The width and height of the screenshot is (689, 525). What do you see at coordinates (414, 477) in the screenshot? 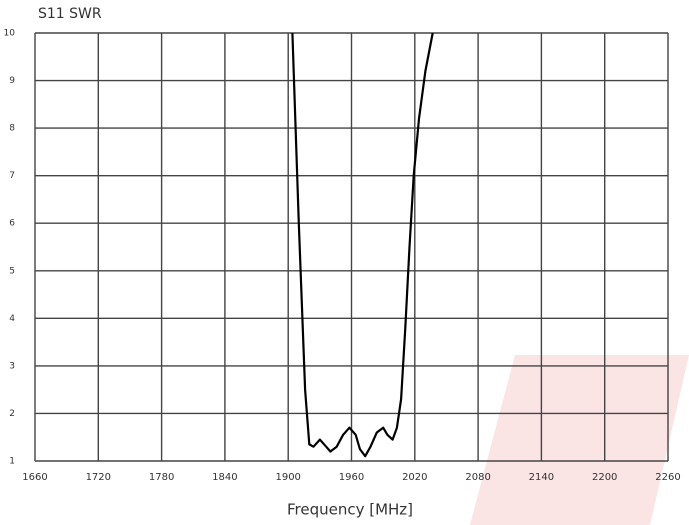
I see `x-tick-label: 2020` at bounding box center [414, 477].